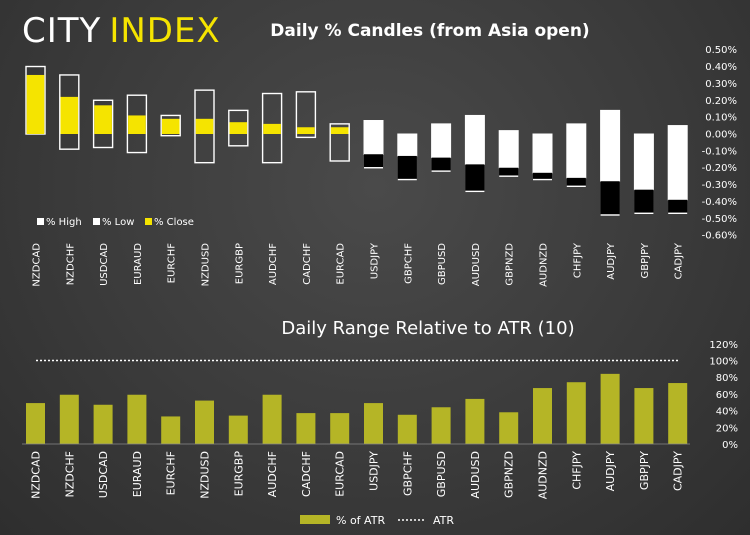  Describe the element at coordinates (137, 474) in the screenshot. I see `x-tick-label: EURAUD` at that location.